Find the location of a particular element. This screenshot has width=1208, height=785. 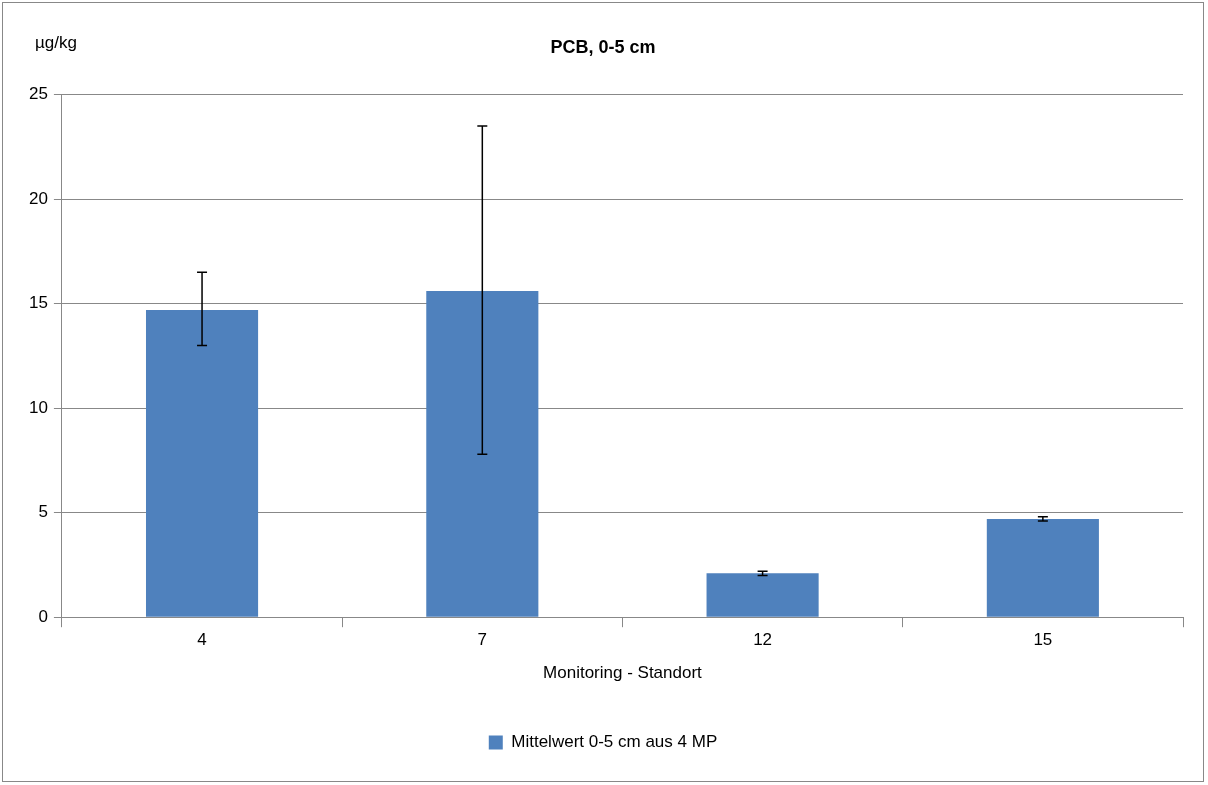

x-tick-label: 15 is located at coordinates (1043, 640).